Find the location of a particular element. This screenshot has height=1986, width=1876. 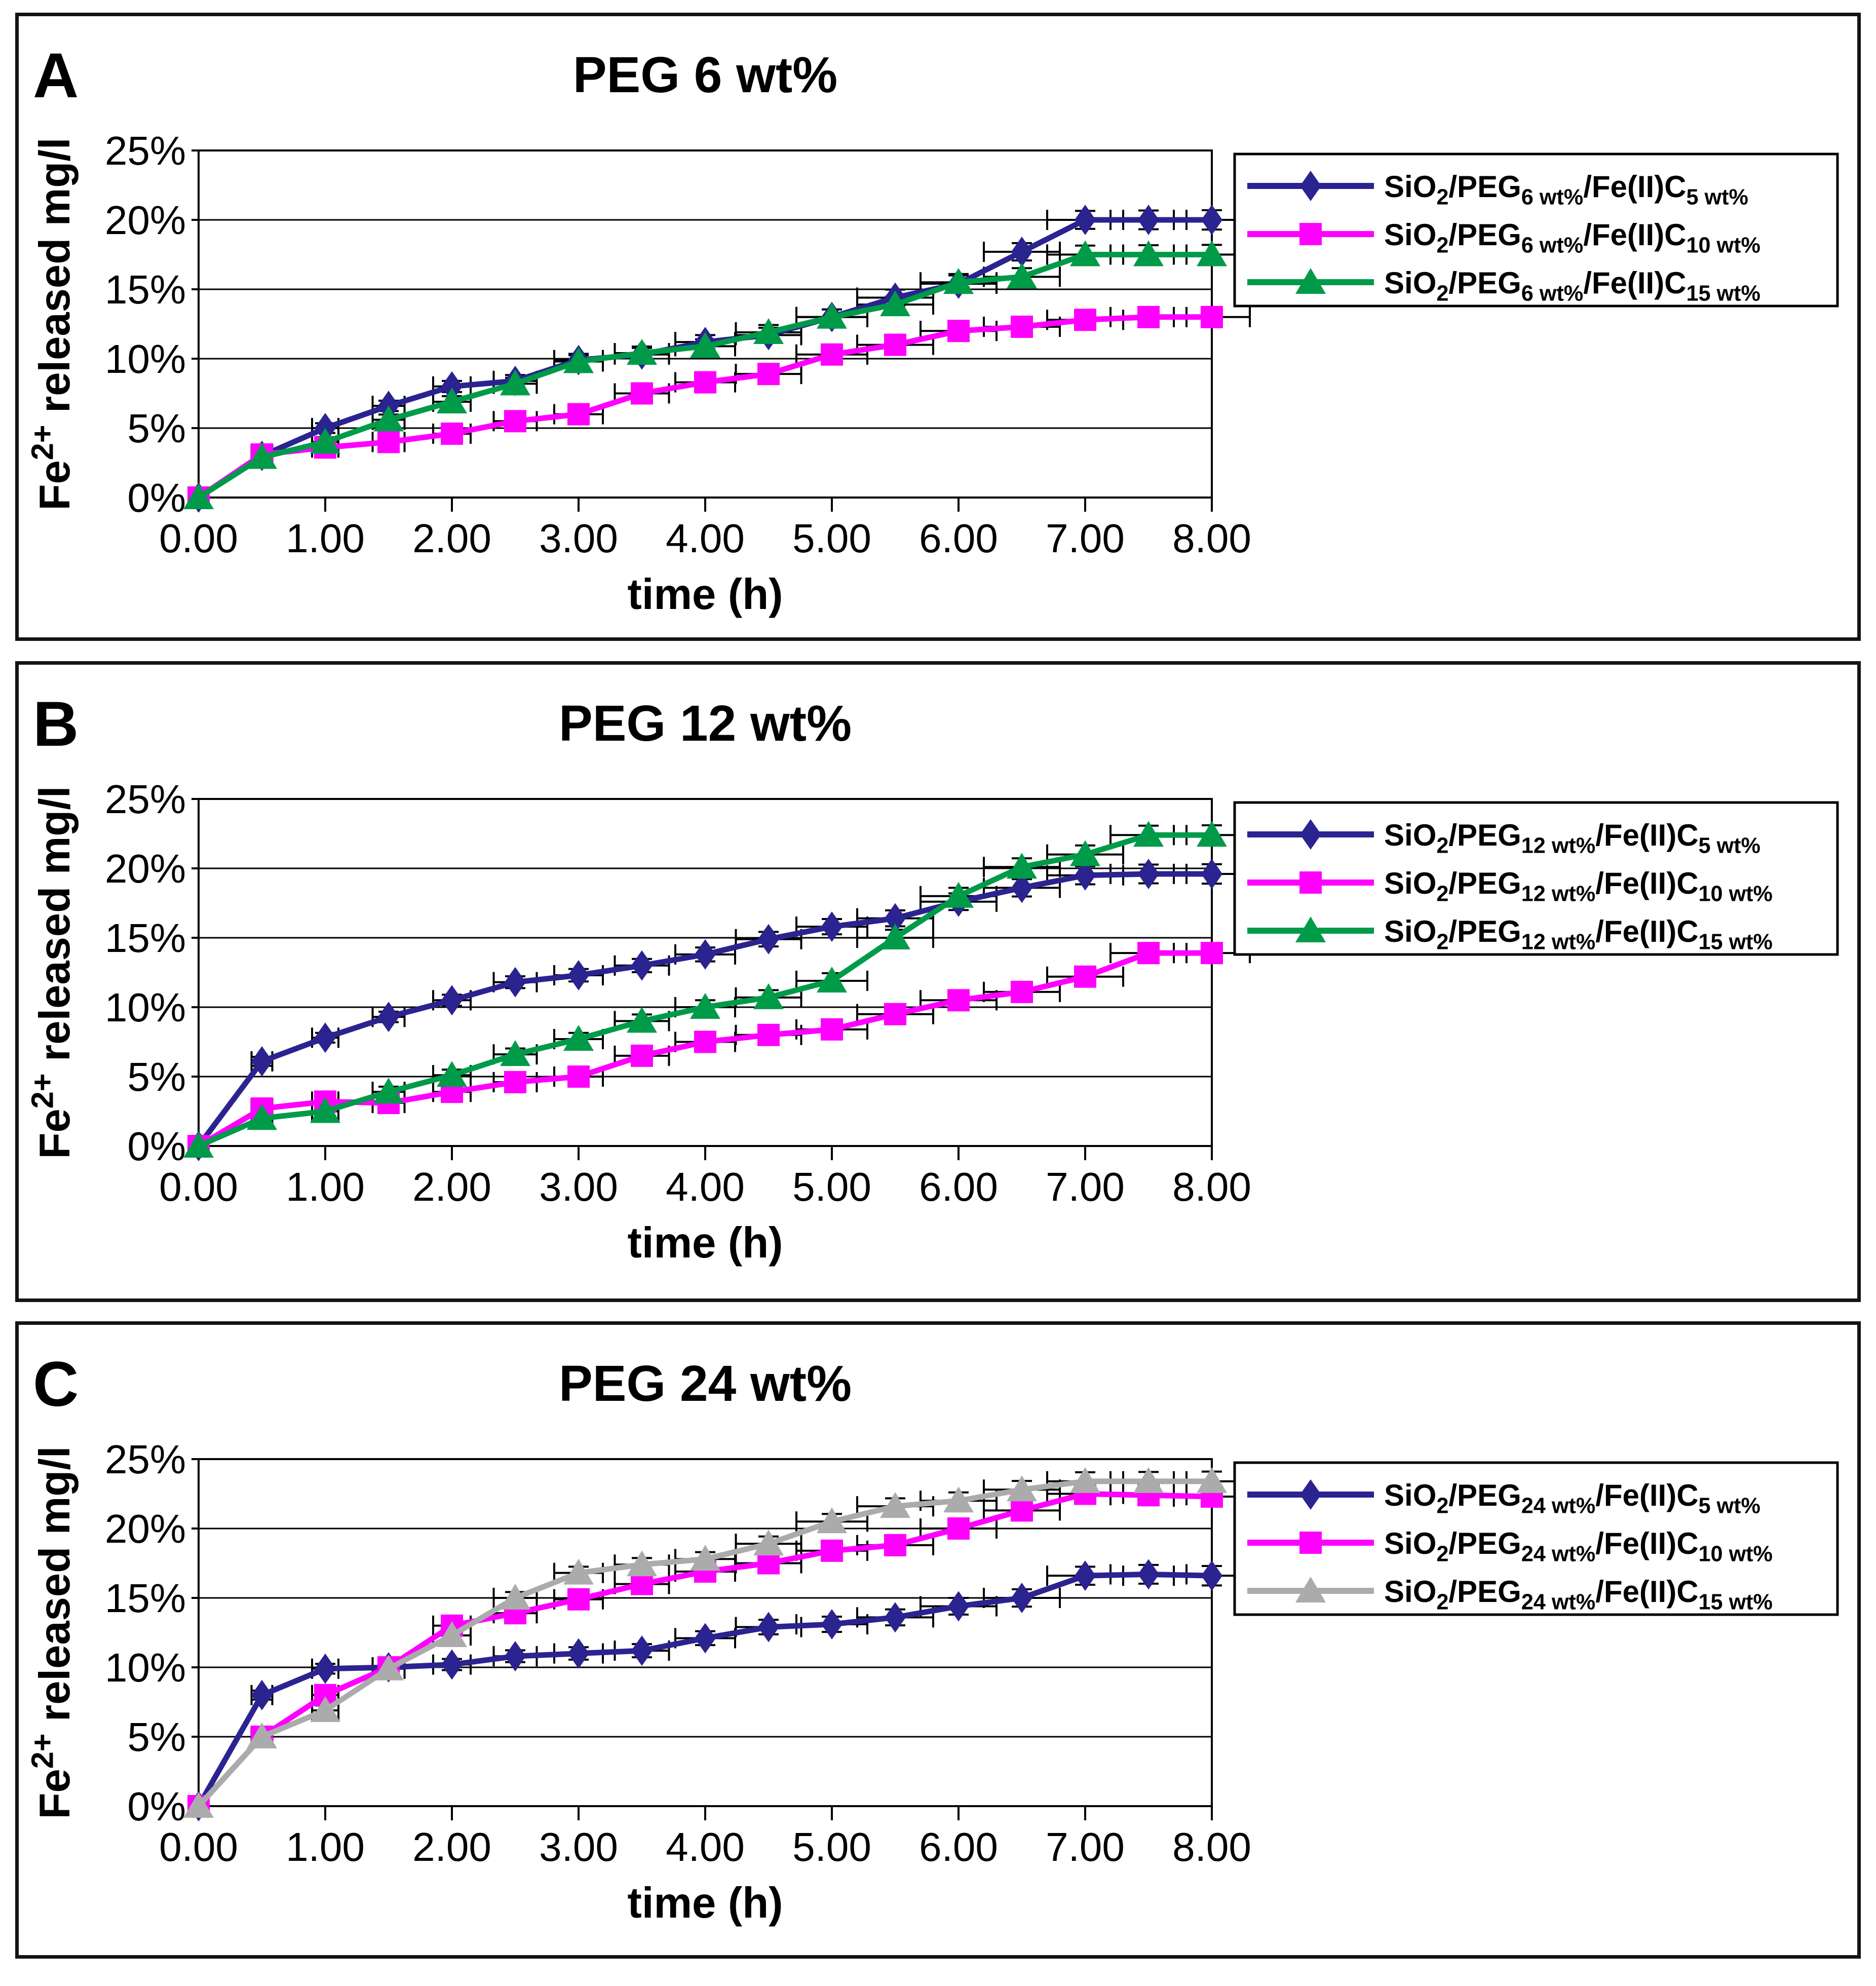

x-tick-label: 3.00 is located at coordinates (578, 1186).